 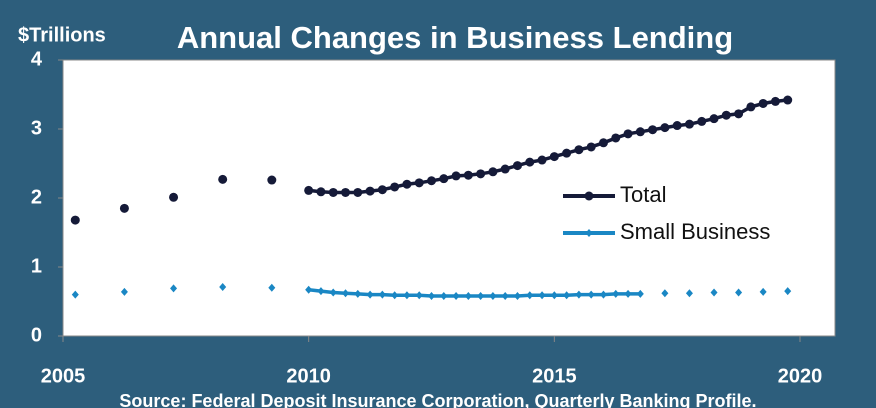 What do you see at coordinates (36, 128) in the screenshot?
I see `y-tick-label: 3` at bounding box center [36, 128].